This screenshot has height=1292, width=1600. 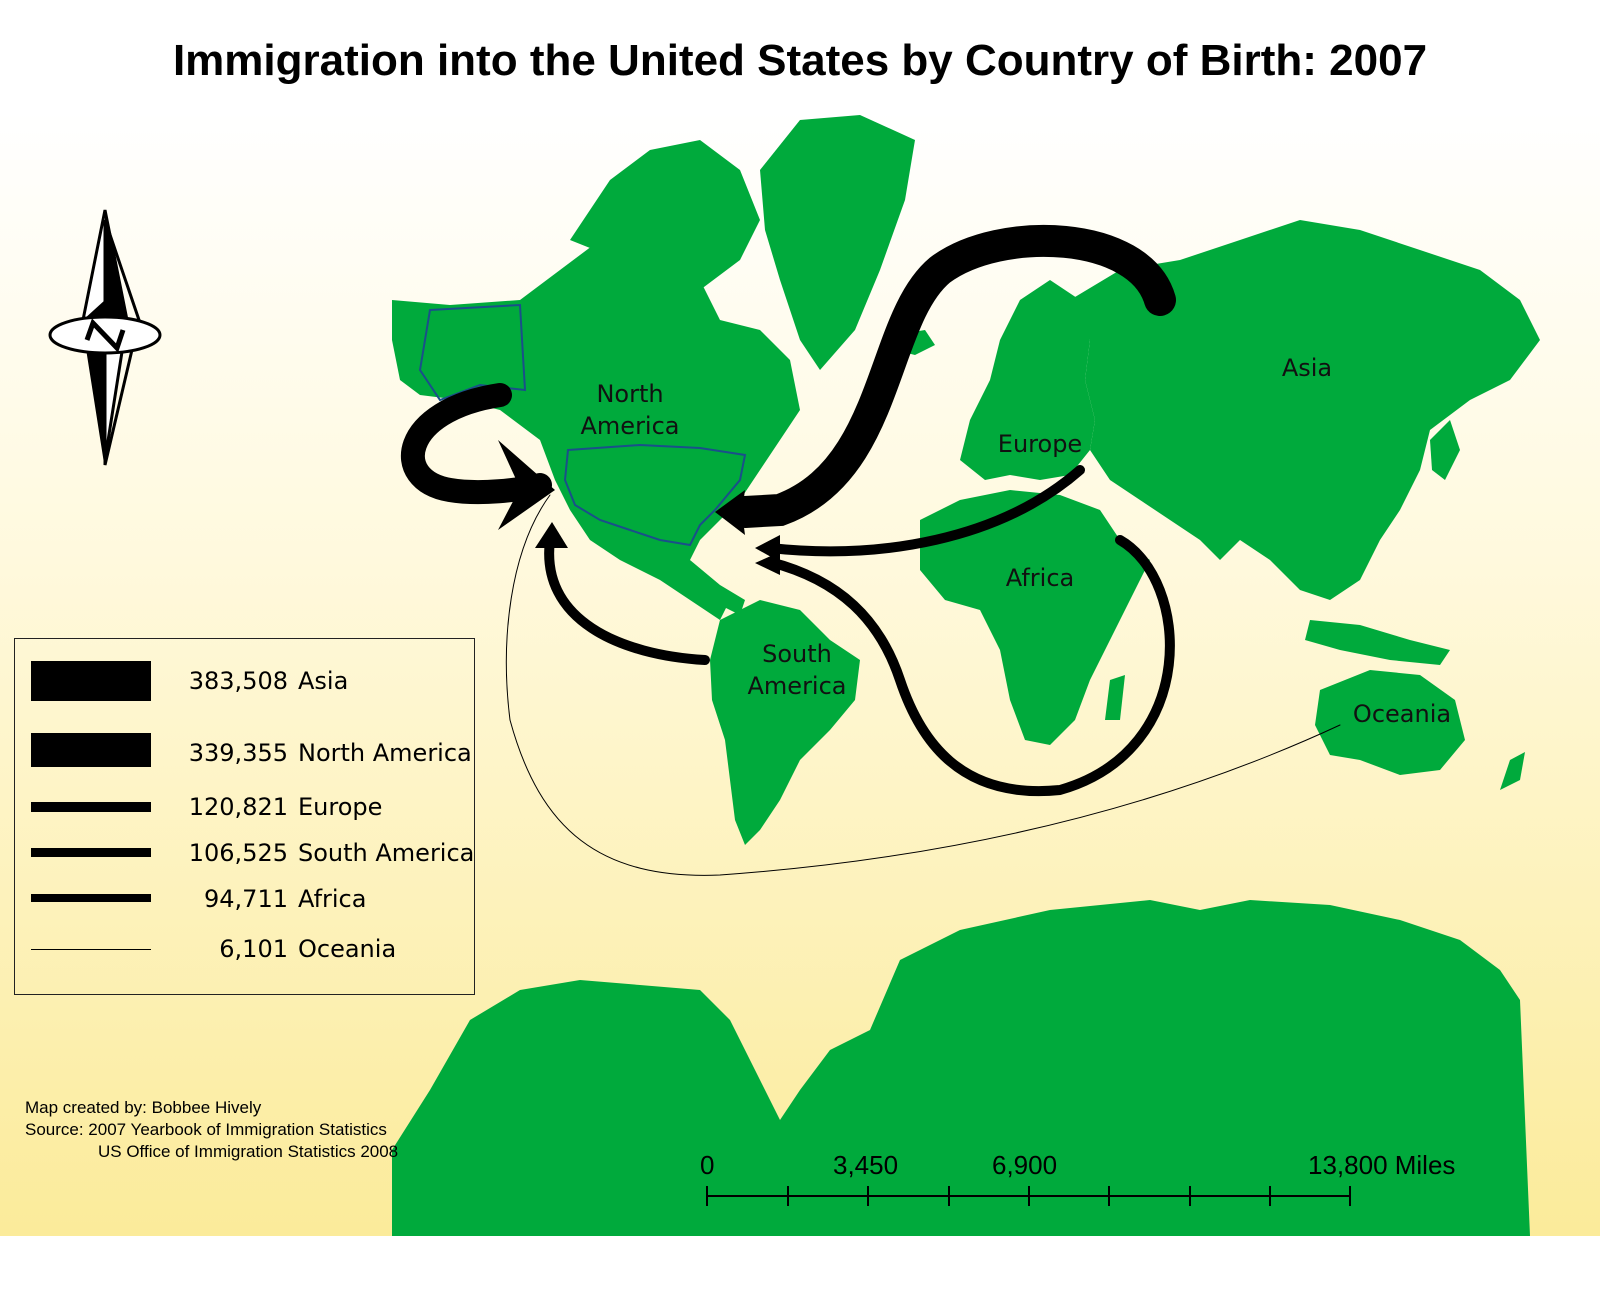 I want to click on legend-name-south-america: South America, so click(x=386, y=853).